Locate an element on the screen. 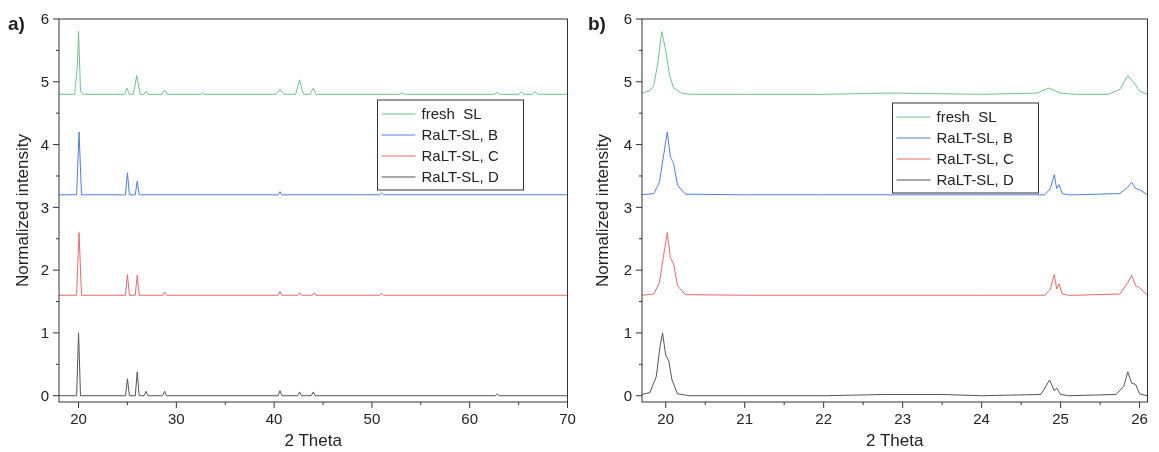  x-tick-label: 23 is located at coordinates (902, 418).